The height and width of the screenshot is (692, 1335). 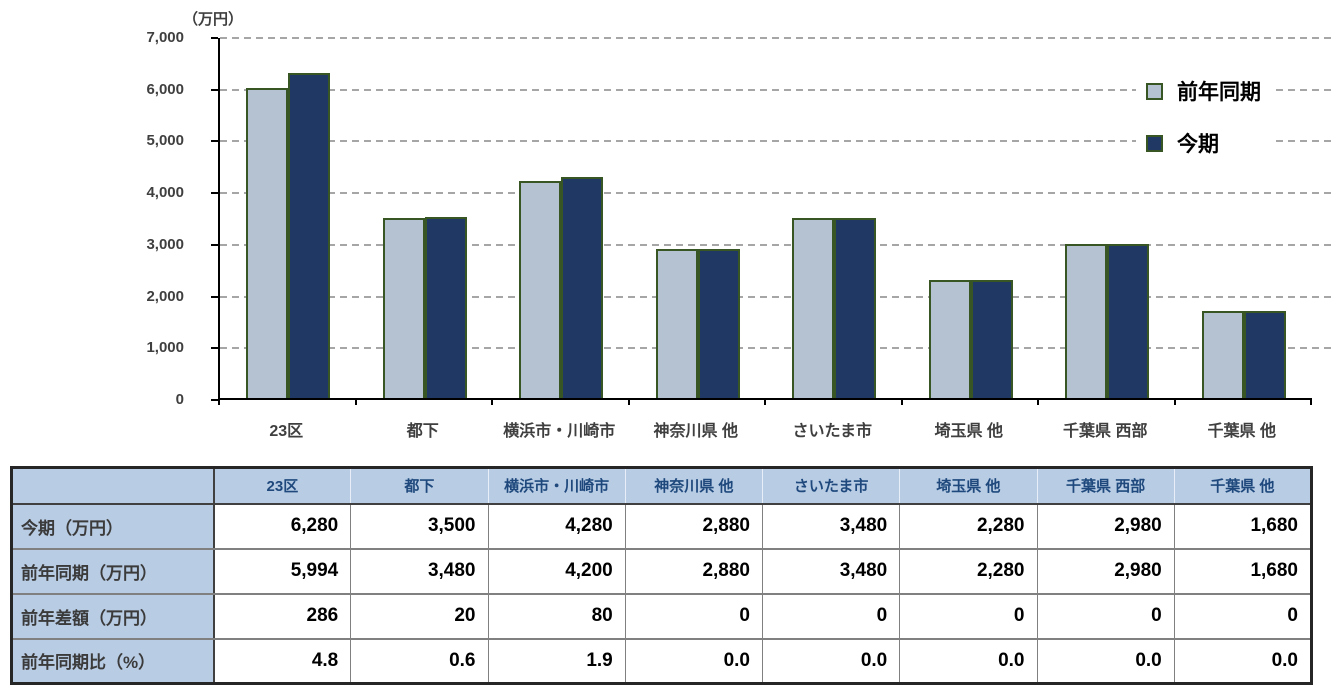 I want to click on table-value-cell: 286, so click(x=282, y=616).